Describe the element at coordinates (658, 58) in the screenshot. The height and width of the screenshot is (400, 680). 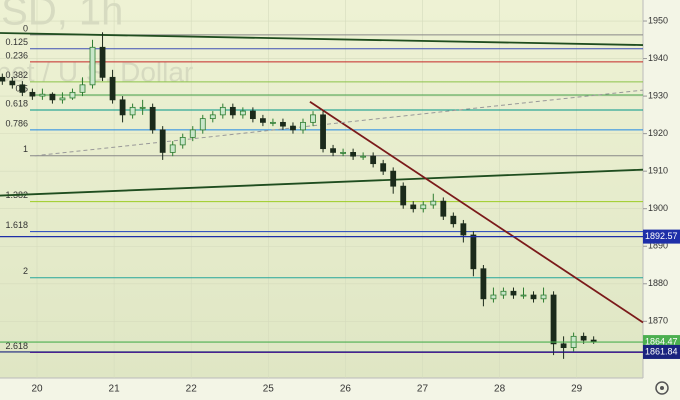
I see `y-tick-label: 1940` at that location.